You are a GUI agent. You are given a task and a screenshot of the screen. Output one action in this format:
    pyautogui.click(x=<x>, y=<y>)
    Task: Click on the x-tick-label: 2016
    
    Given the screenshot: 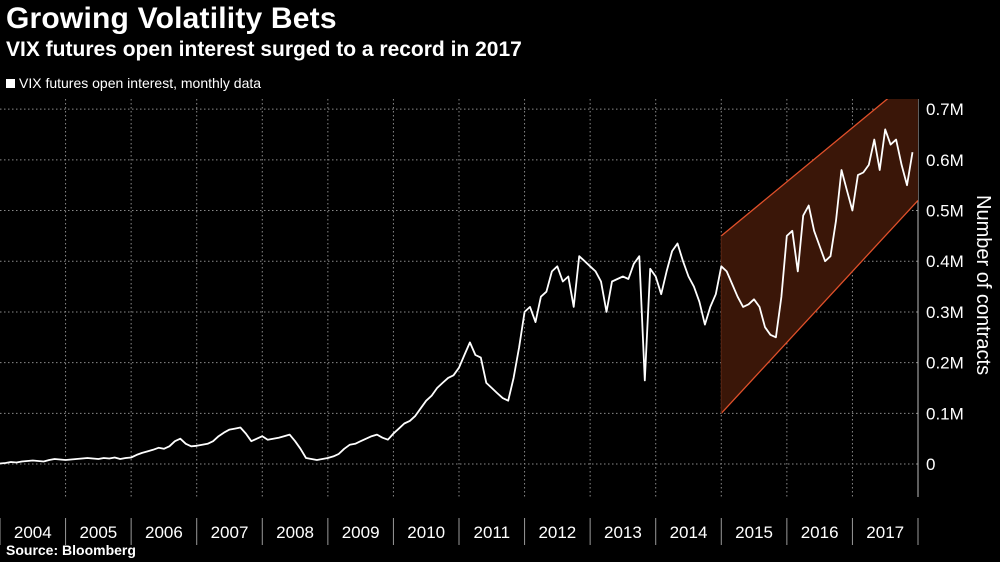 What is the action you would take?
    pyautogui.click(x=820, y=532)
    